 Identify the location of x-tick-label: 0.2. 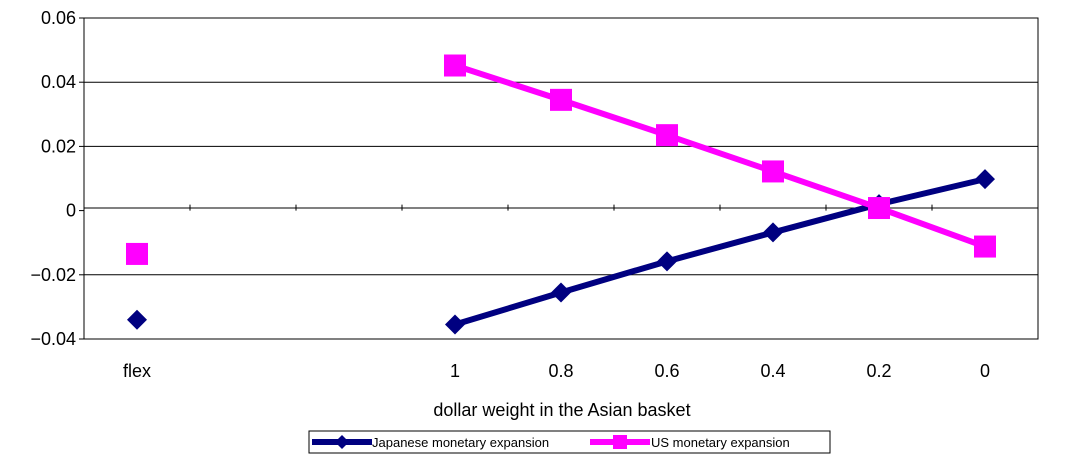
(878, 371).